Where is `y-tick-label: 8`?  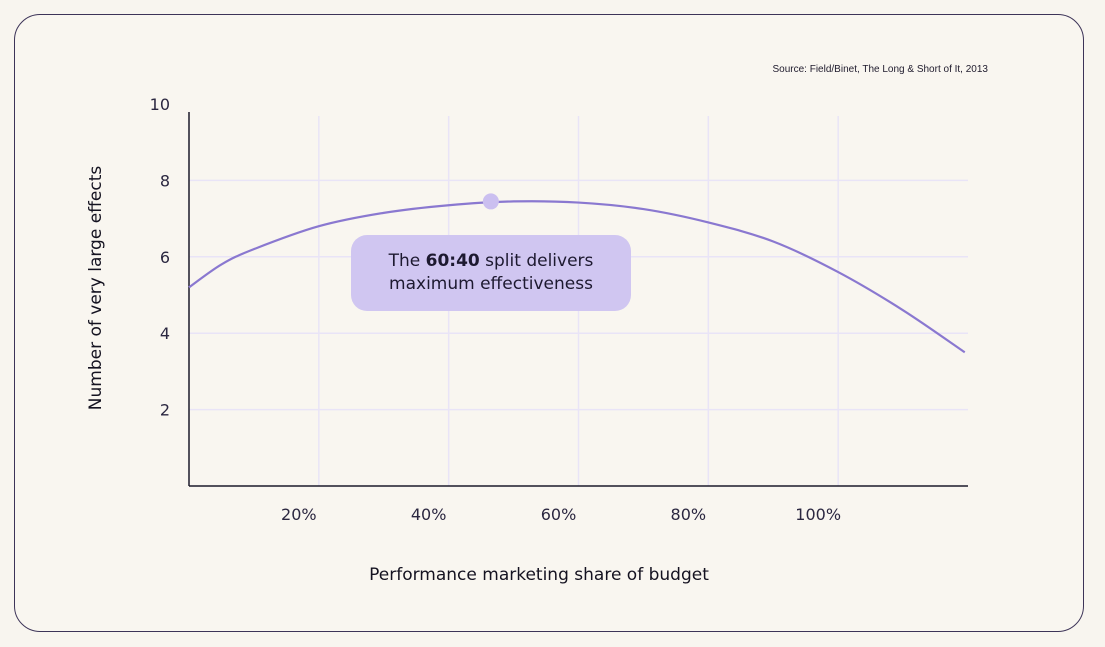 y-tick-label: 8 is located at coordinates (165, 180).